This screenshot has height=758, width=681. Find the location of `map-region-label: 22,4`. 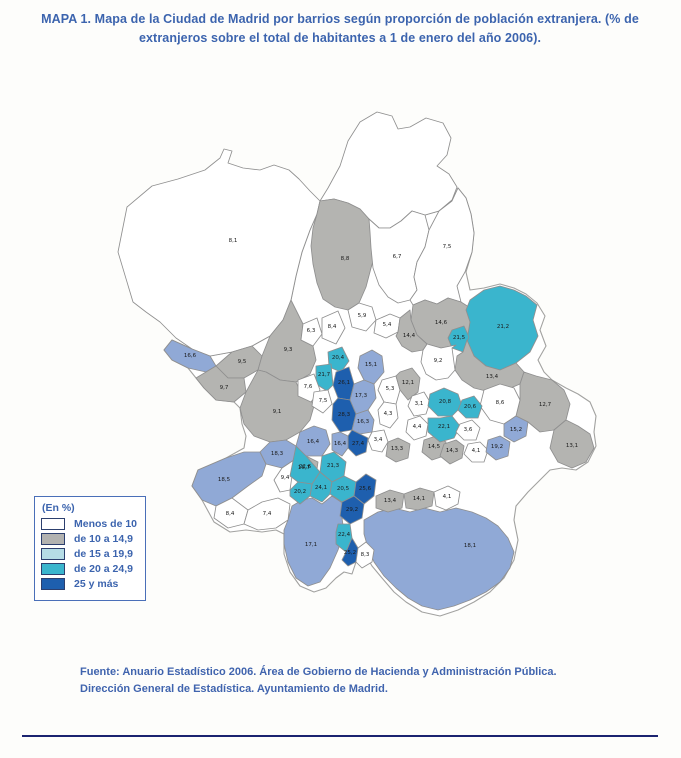

map-region-label: 22,4 is located at coordinates (344, 535).